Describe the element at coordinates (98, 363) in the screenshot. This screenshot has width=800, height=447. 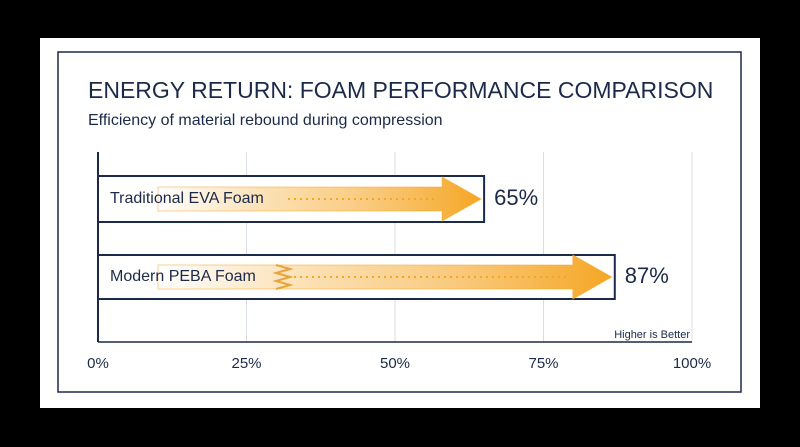
I see `x-tick-label: 0%` at that location.